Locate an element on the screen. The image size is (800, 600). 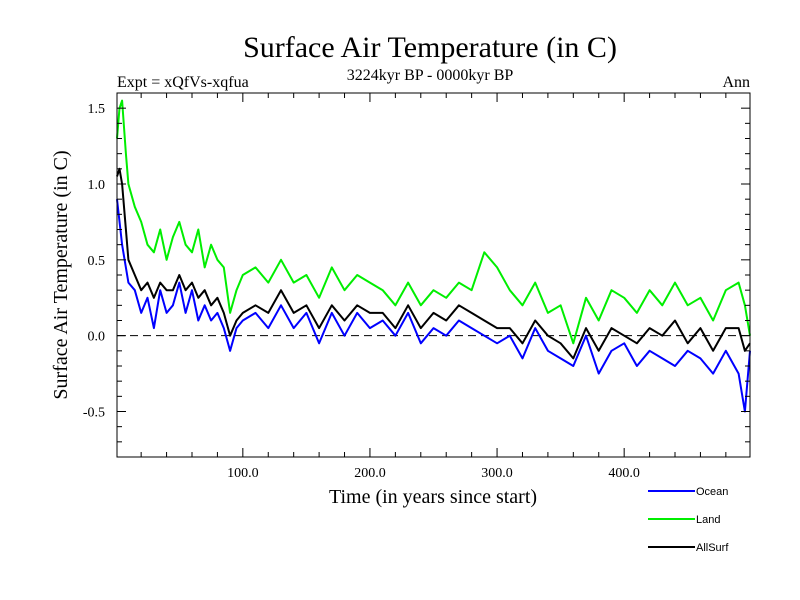
y-tick-label: 0.5 is located at coordinates (97, 261).